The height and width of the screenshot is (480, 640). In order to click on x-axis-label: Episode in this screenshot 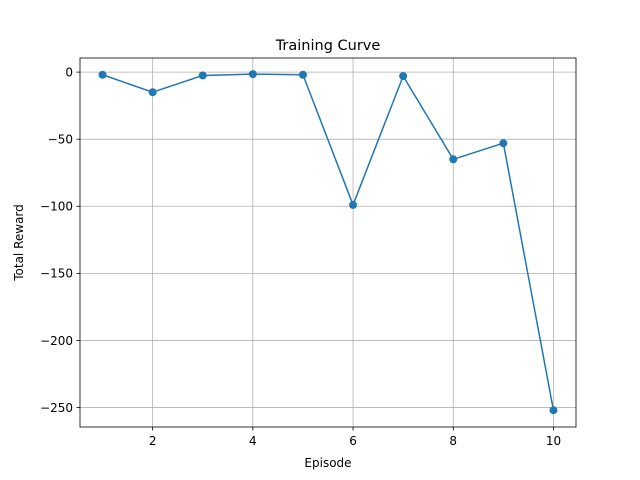, I will do `click(327, 463)`.